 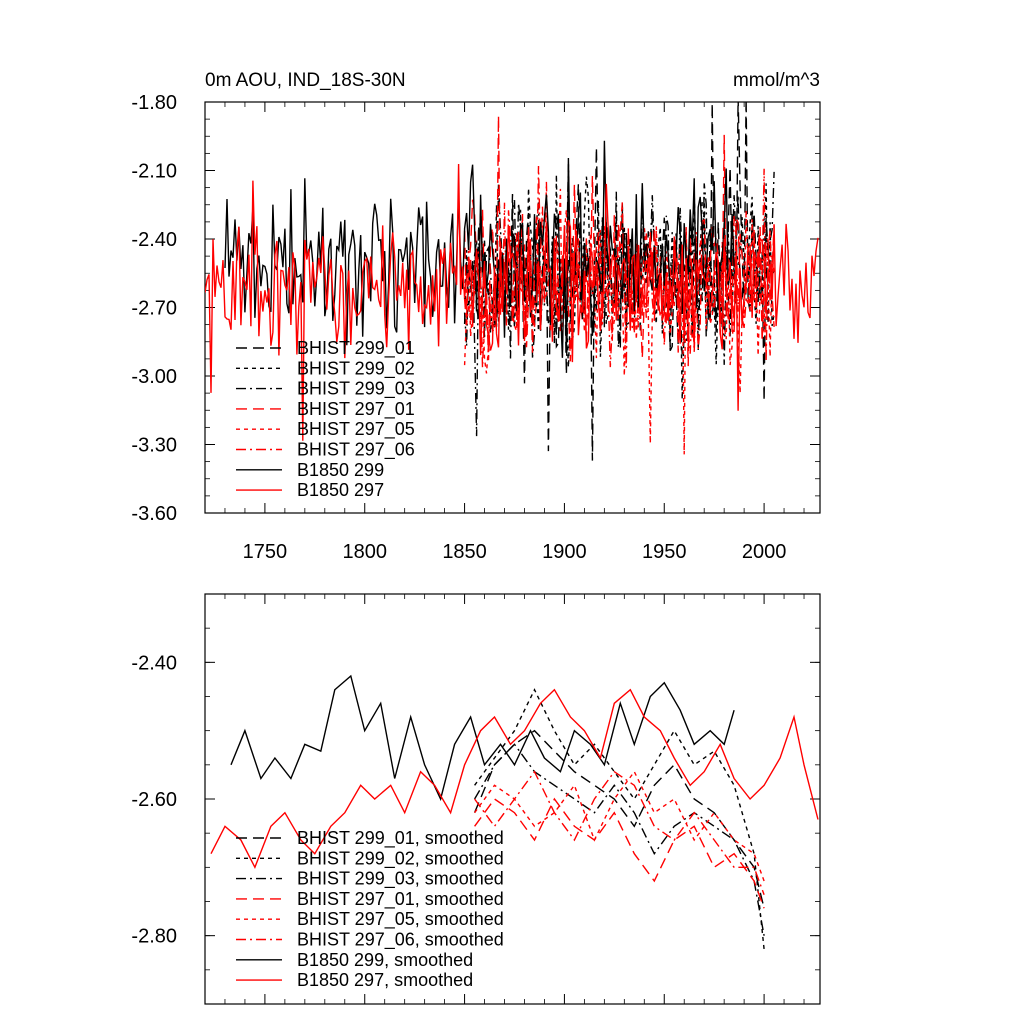 What do you see at coordinates (564, 552) in the screenshot?
I see `x-tick-label: 1900` at bounding box center [564, 552].